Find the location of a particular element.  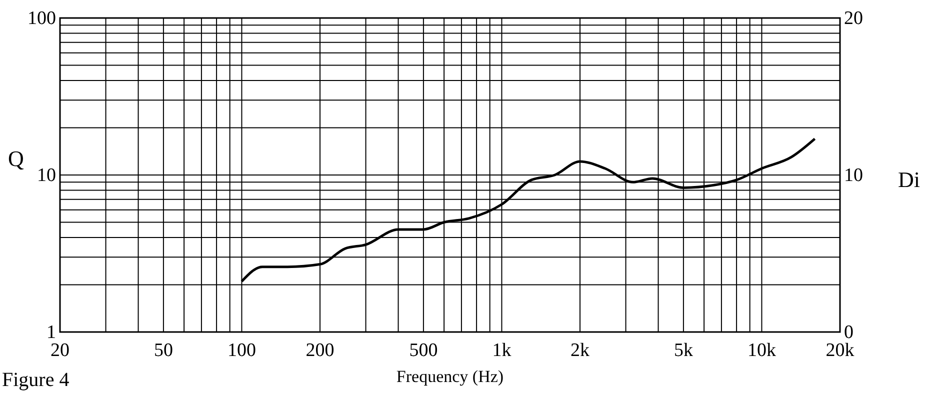

y2-tick-label: 0 is located at coordinates (849, 332).